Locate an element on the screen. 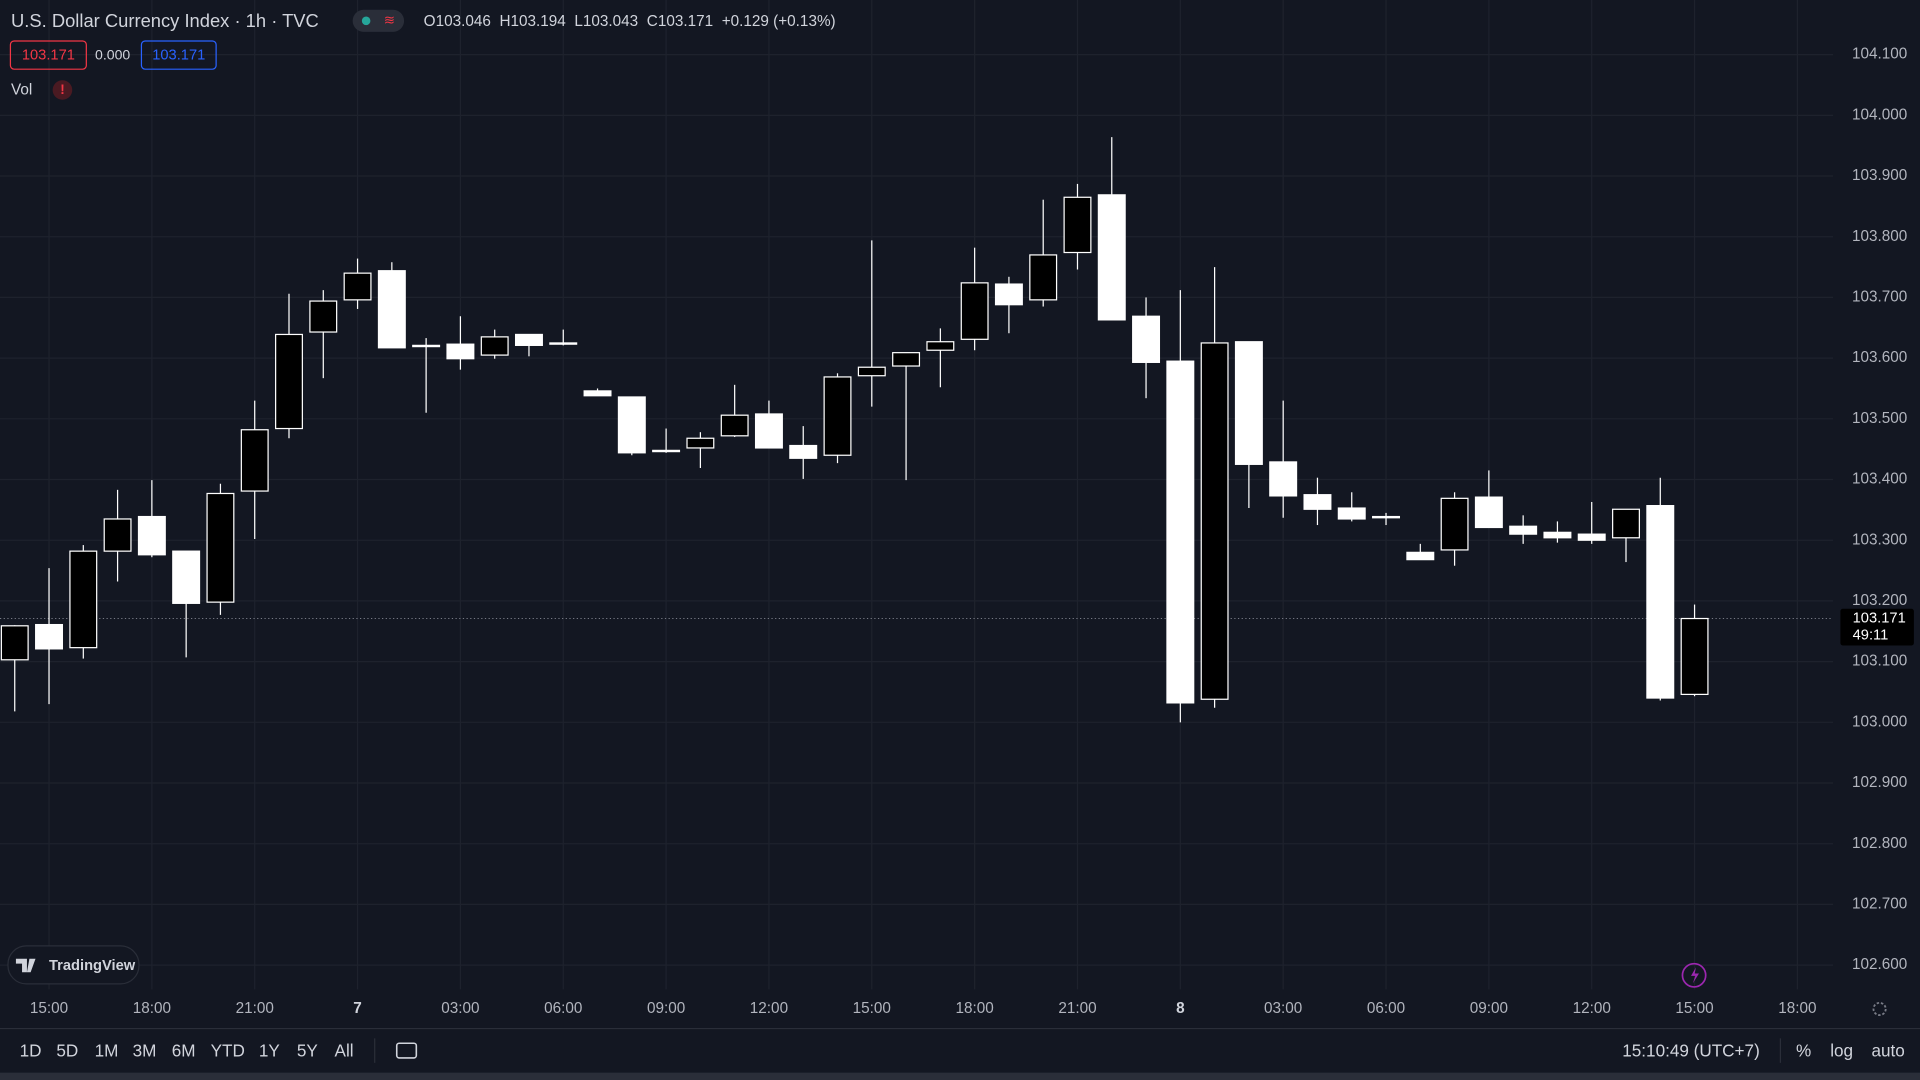 Image resolution: width=1920 pixels, height=1080 pixels. x-tick-label: 06:00 is located at coordinates (563, 1008).